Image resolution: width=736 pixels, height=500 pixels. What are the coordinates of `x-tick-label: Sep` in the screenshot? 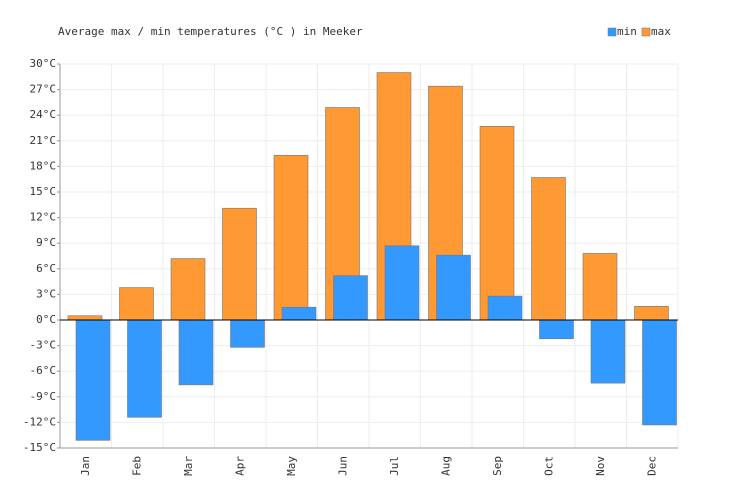 It's located at (497, 466).